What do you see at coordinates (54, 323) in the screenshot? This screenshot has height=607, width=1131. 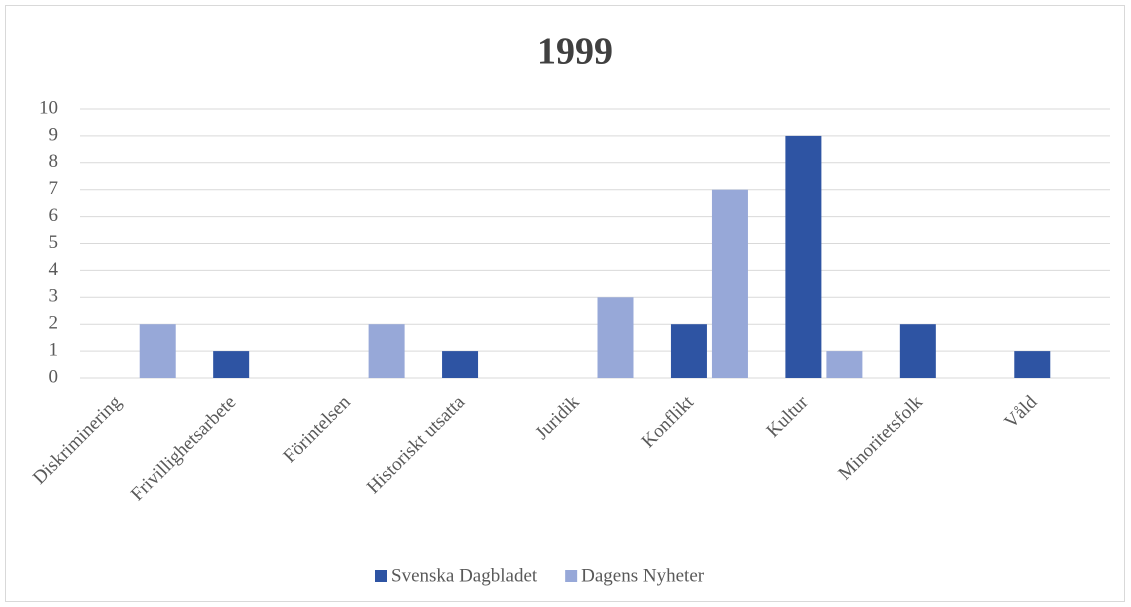 I see `y-tick-label: 2` at bounding box center [54, 323].